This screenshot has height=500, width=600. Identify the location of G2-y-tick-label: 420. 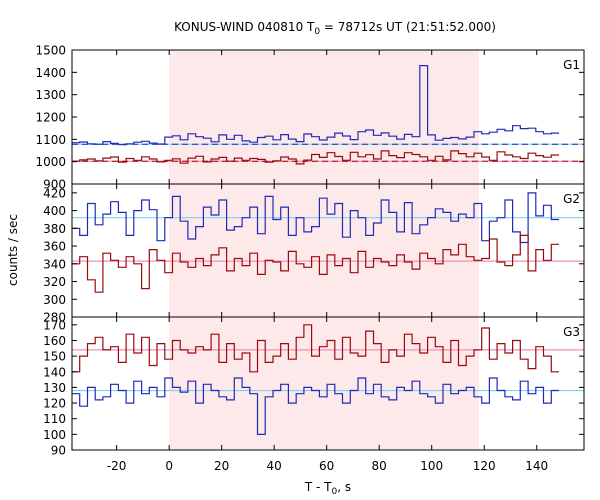
(54, 193).